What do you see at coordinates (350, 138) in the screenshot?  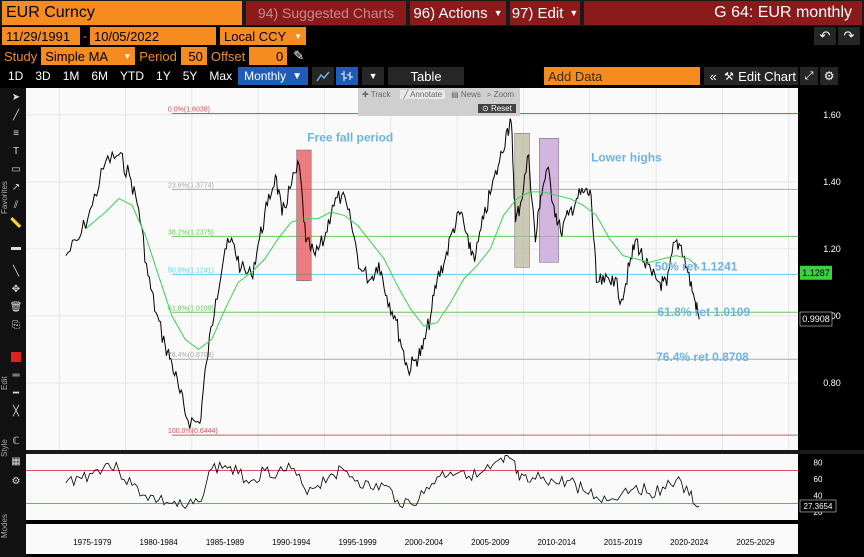 I see `chart-annotation: Free fall period` at bounding box center [350, 138].